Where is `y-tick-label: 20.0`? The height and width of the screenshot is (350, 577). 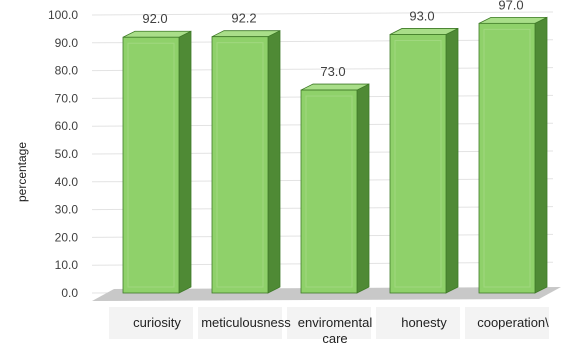 y-tick-label: 20.0 is located at coordinates (67, 237).